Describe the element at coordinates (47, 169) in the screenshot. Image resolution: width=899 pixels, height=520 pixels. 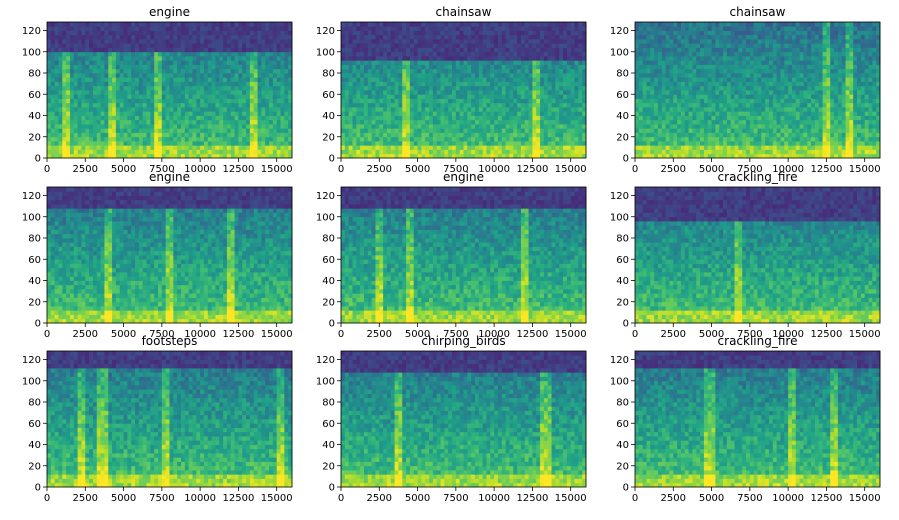
I see `x-tick-label: 0` at that location.